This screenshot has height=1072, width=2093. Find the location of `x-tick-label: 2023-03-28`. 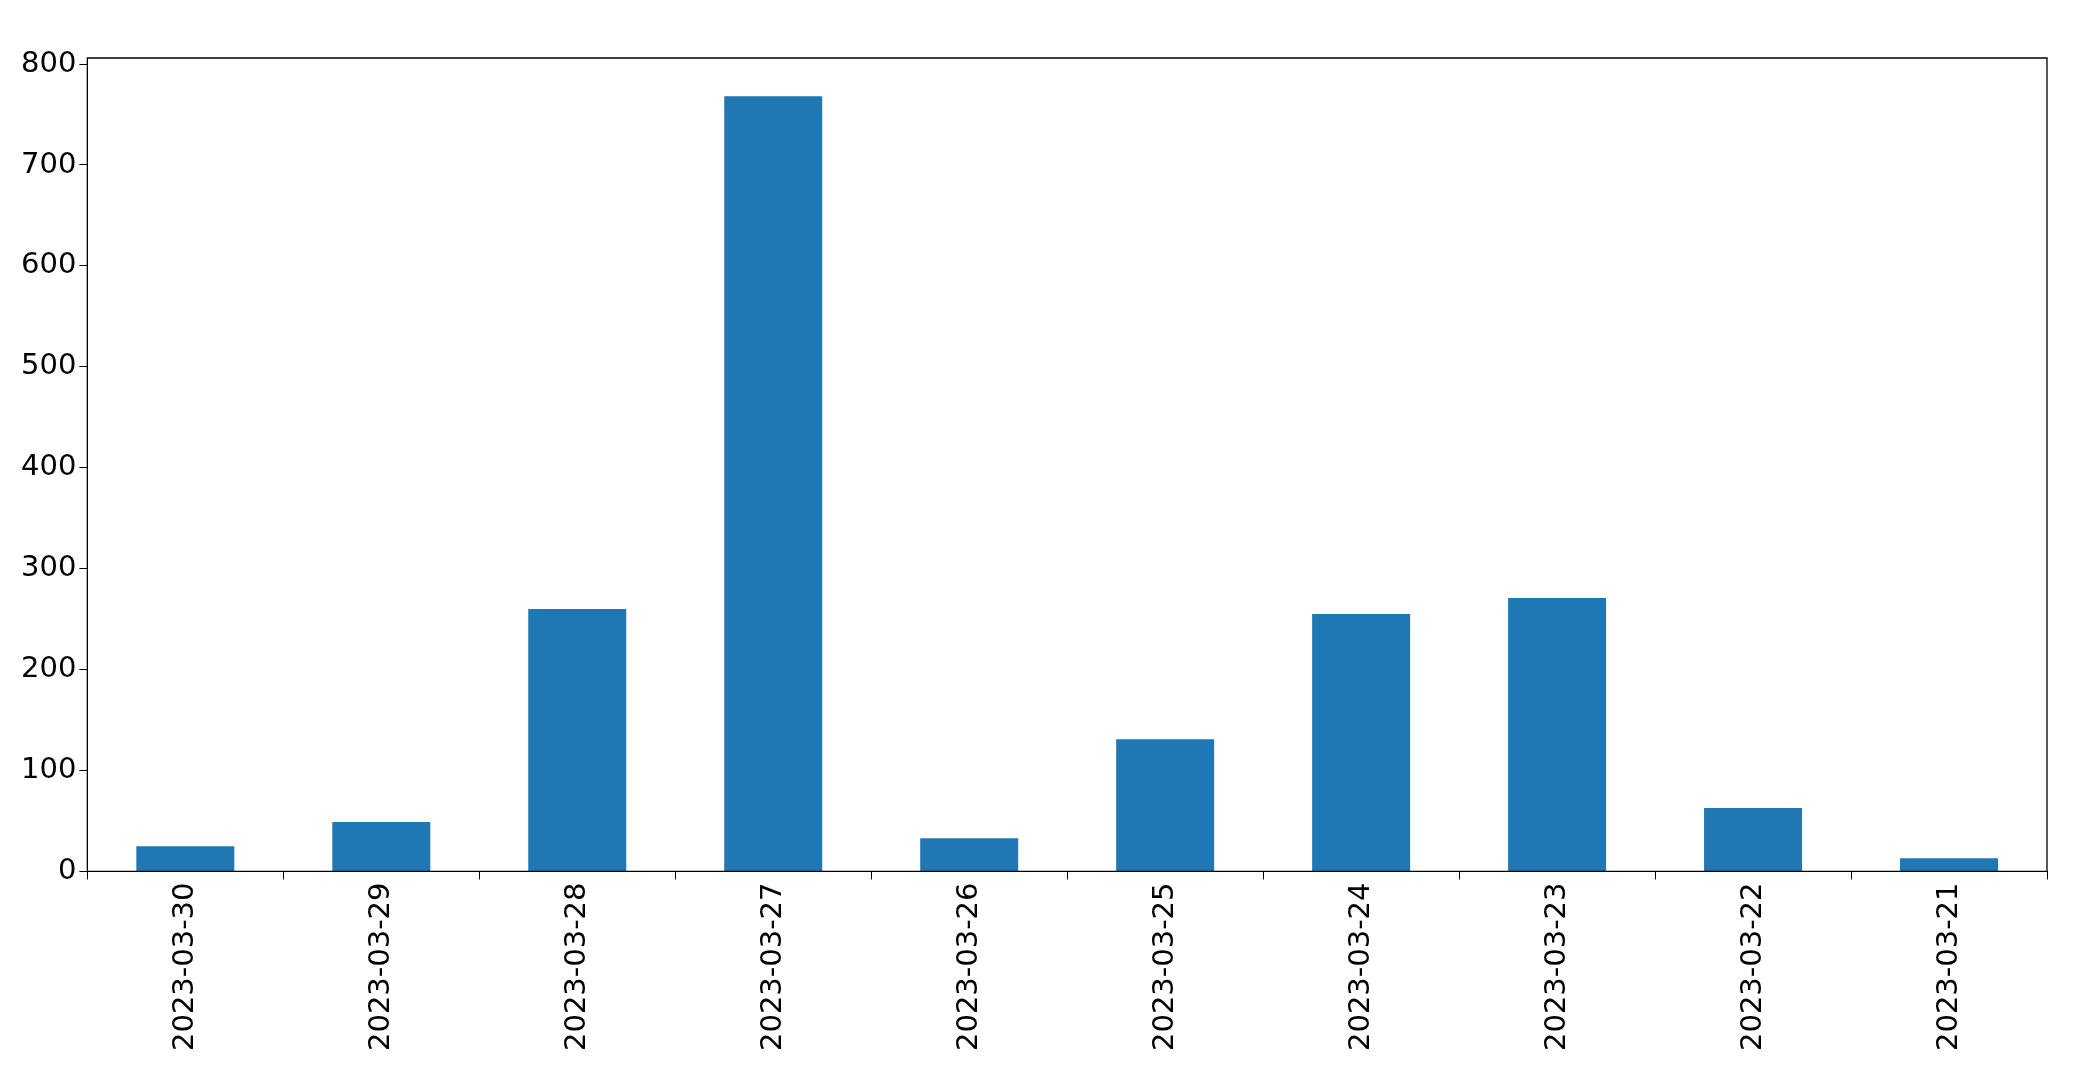

x-tick-label: 2023-03-28 is located at coordinates (574, 967).